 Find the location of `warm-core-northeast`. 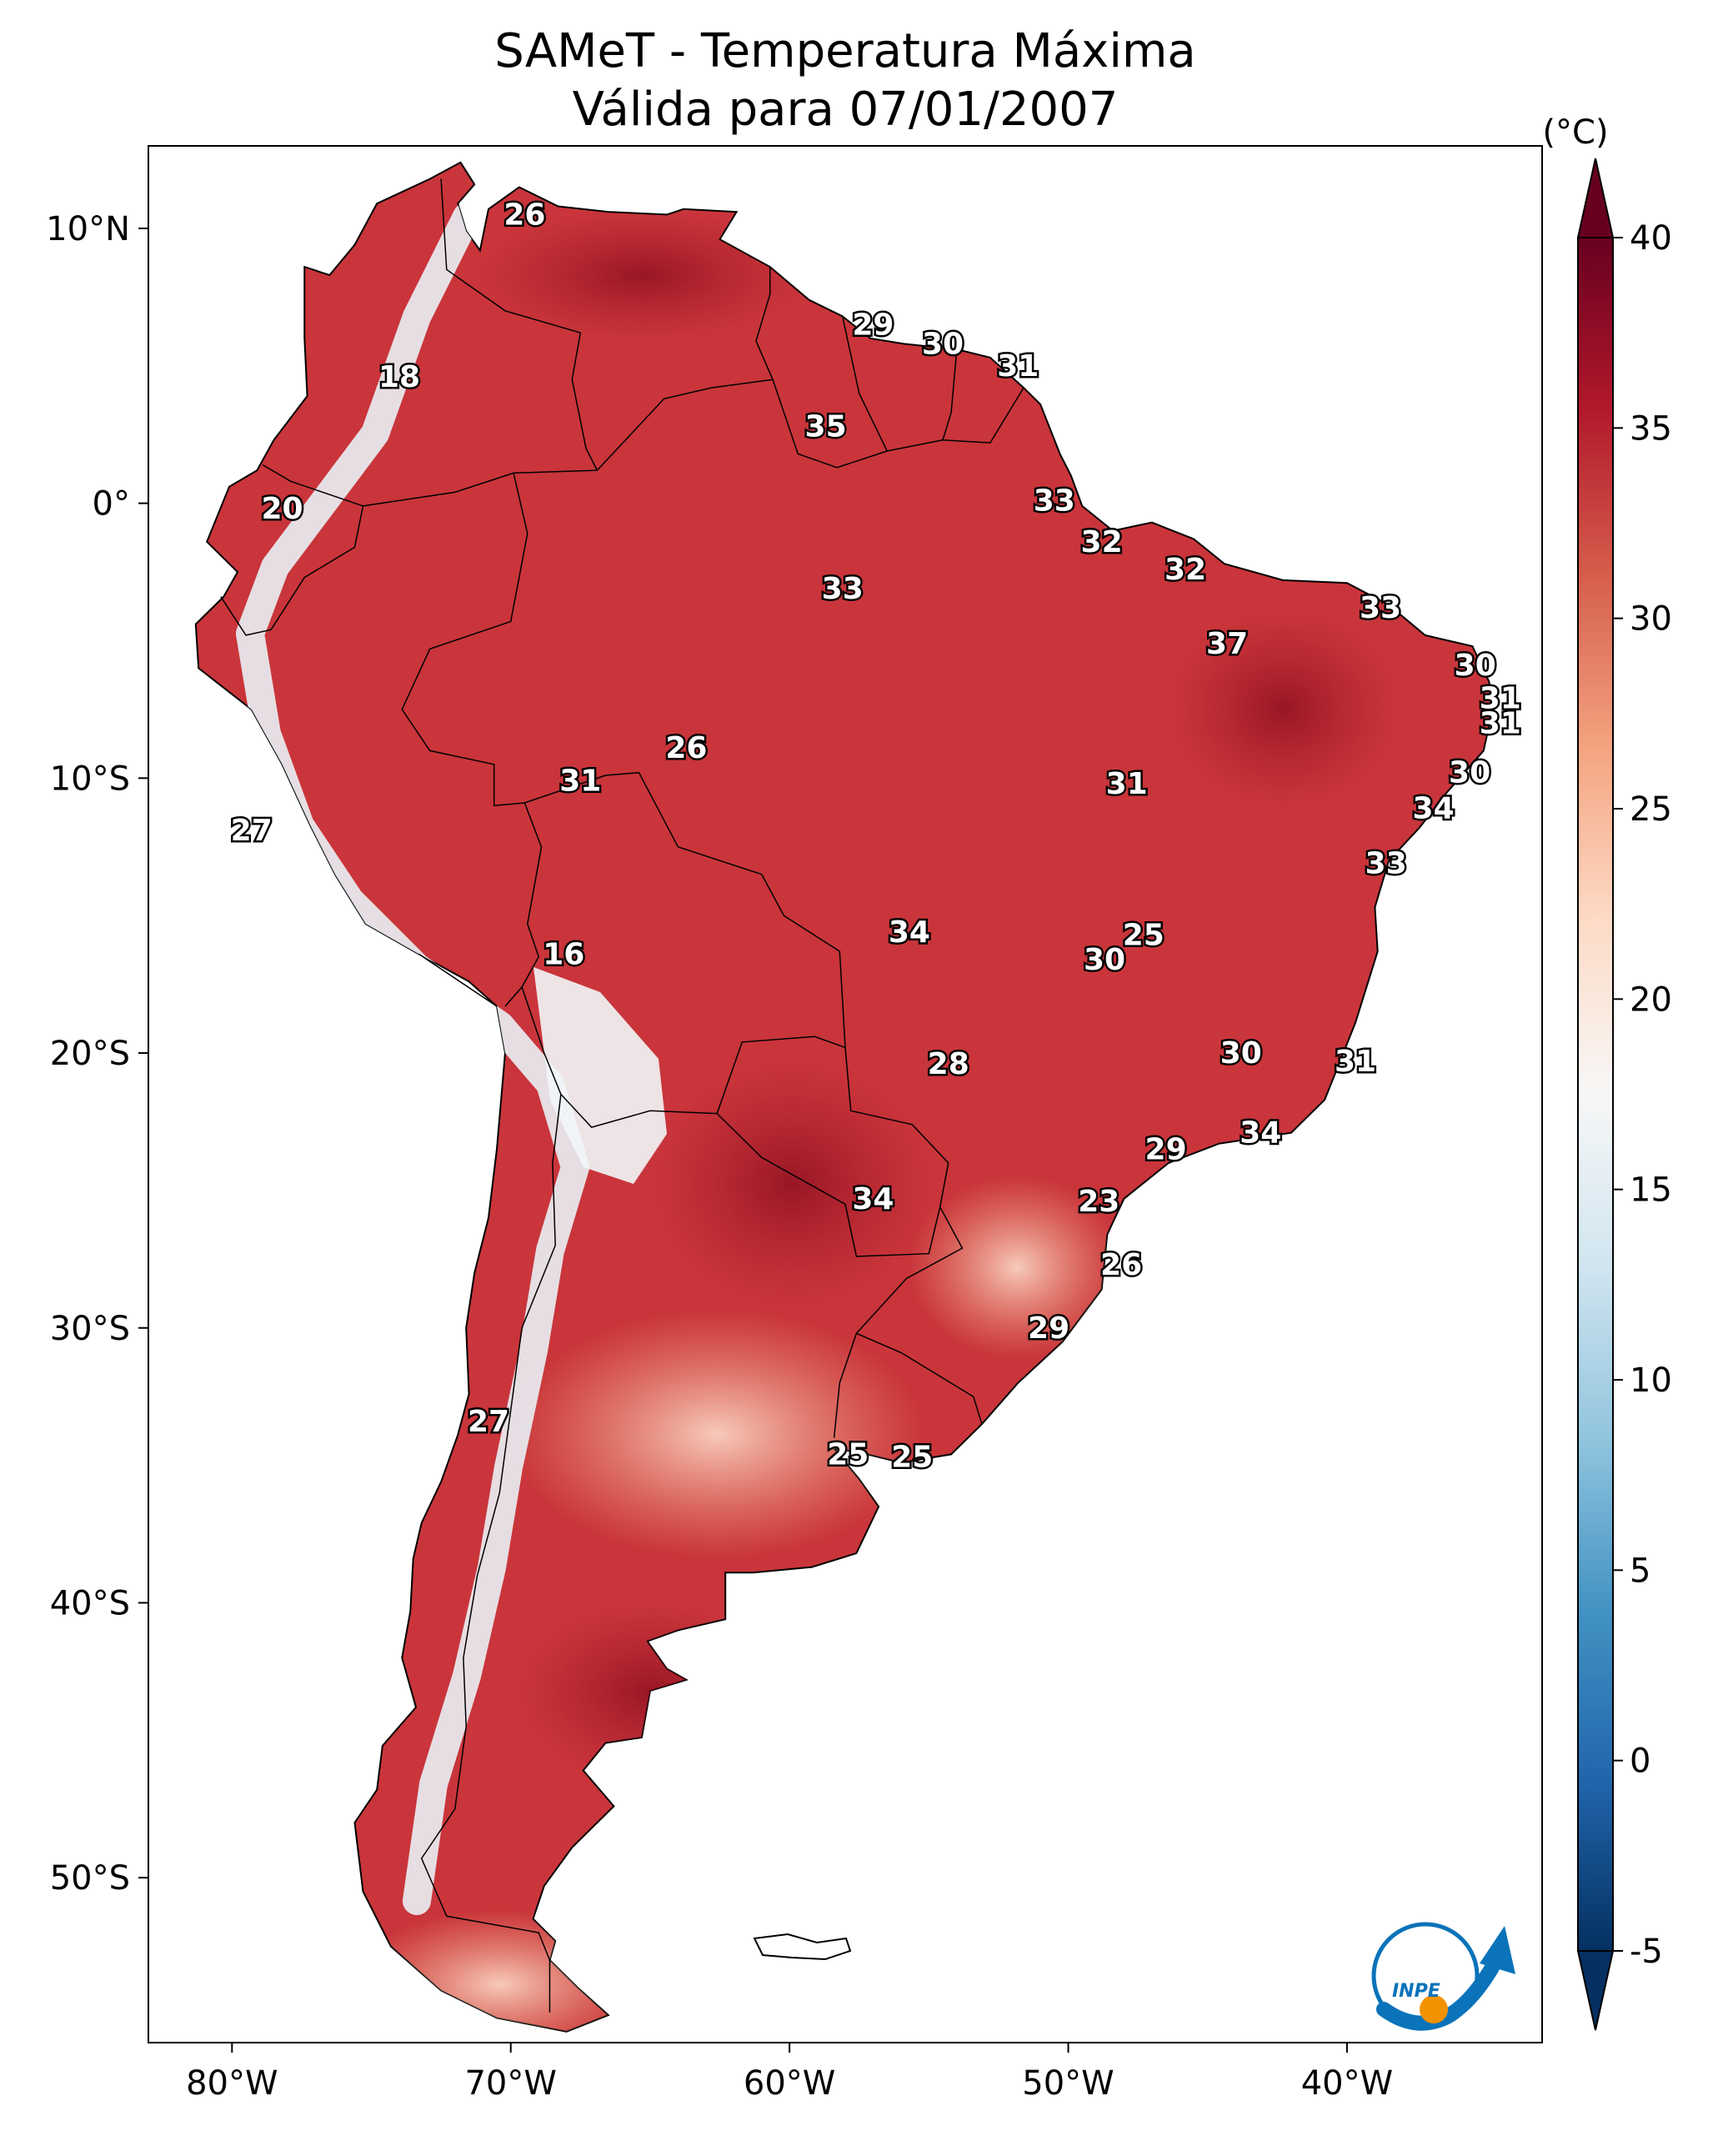

warm-core-northeast is located at coordinates (1283, 709).